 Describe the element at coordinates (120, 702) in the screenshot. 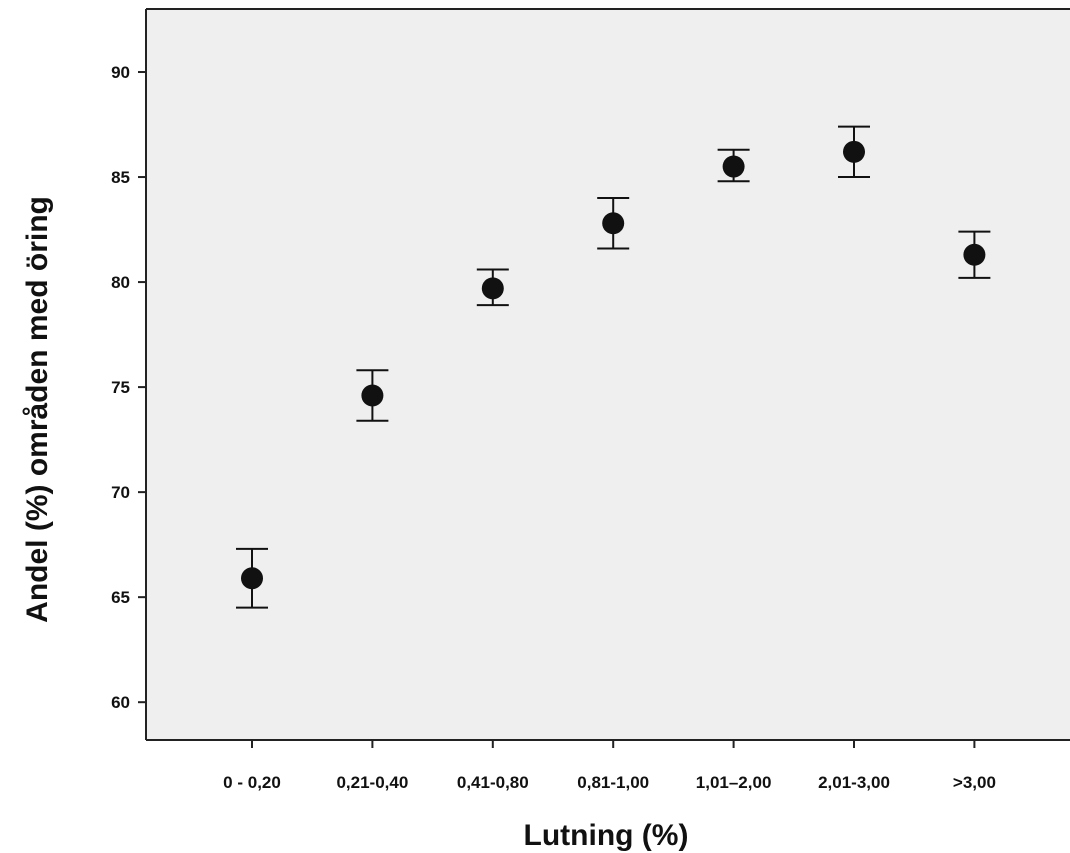

I see `y-tick-label: 60` at that location.